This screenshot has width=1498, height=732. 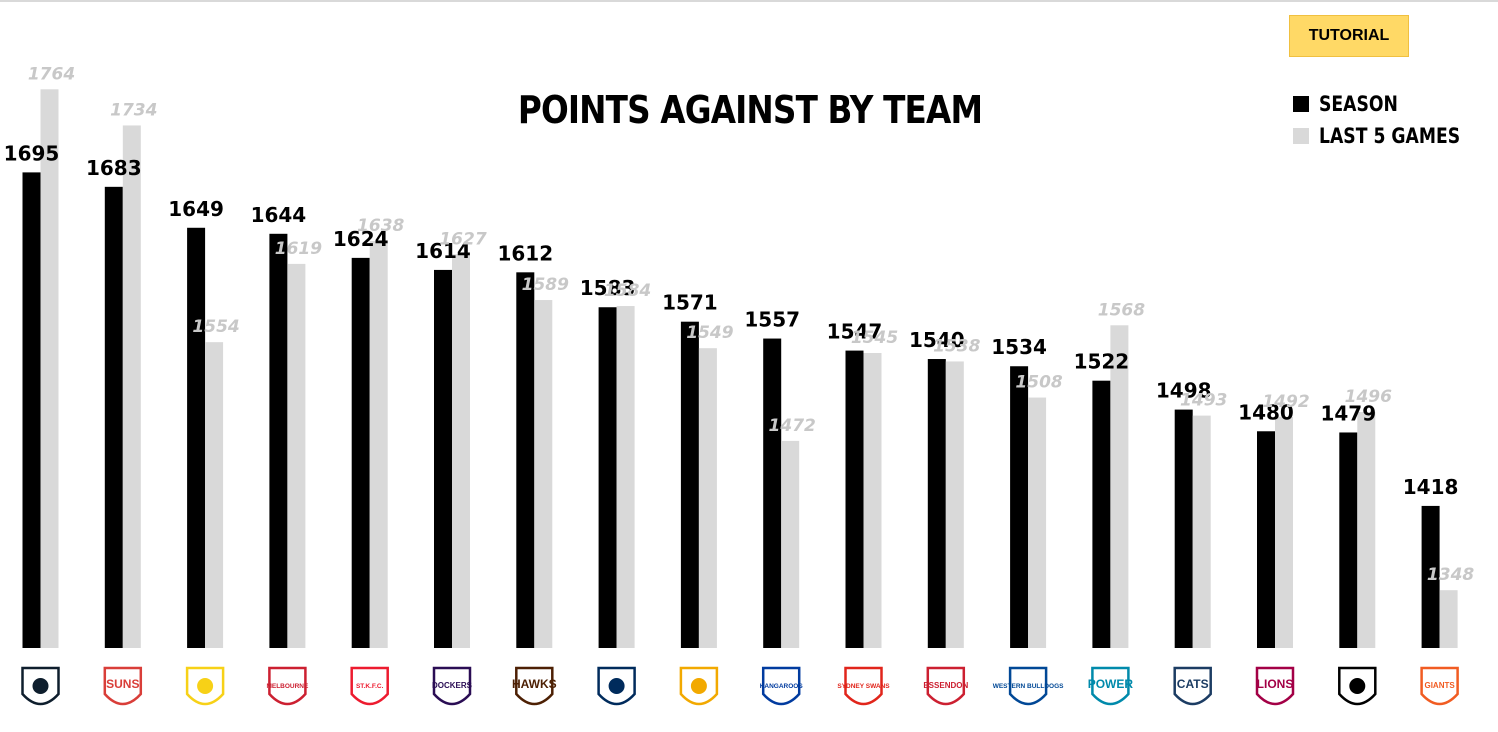 I want to click on swans-logo-icon: SYDNEY SWANS, so click(x=863, y=686).